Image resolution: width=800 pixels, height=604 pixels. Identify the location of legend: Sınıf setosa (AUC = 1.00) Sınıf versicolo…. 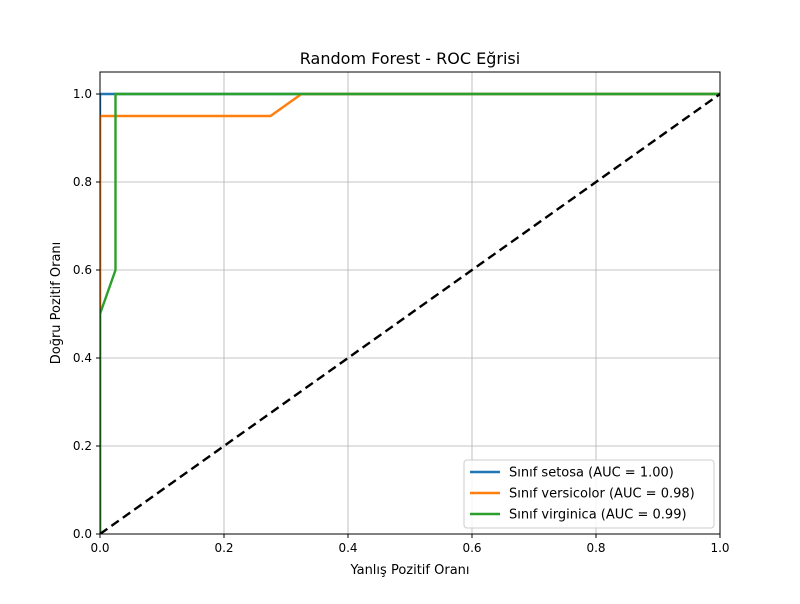
(589, 494).